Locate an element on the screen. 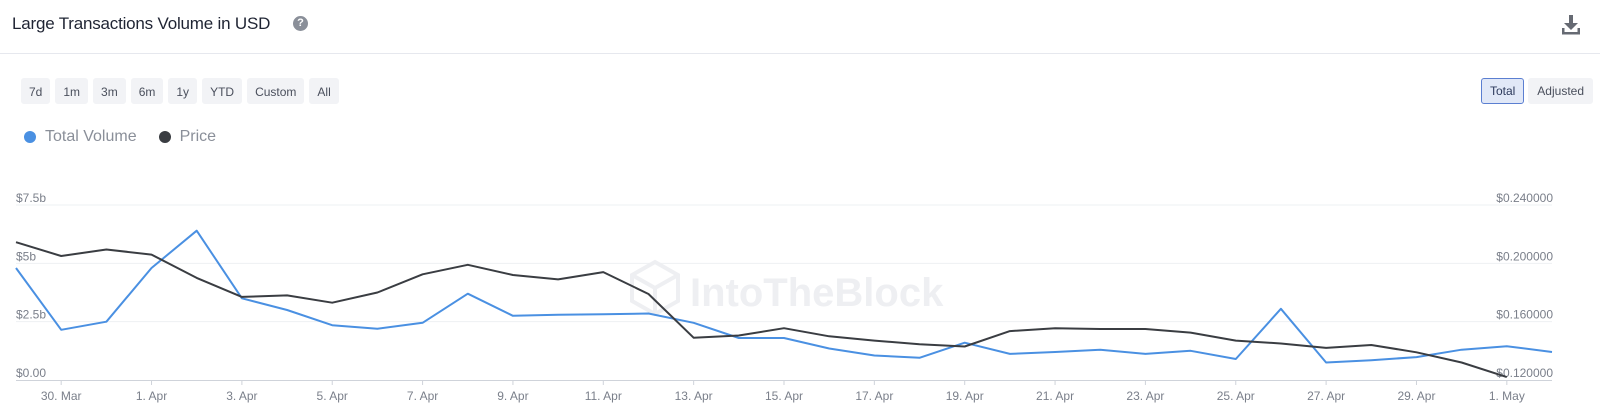 This screenshot has width=1600, height=416. x-tick-label: 11. Apr is located at coordinates (603, 396).